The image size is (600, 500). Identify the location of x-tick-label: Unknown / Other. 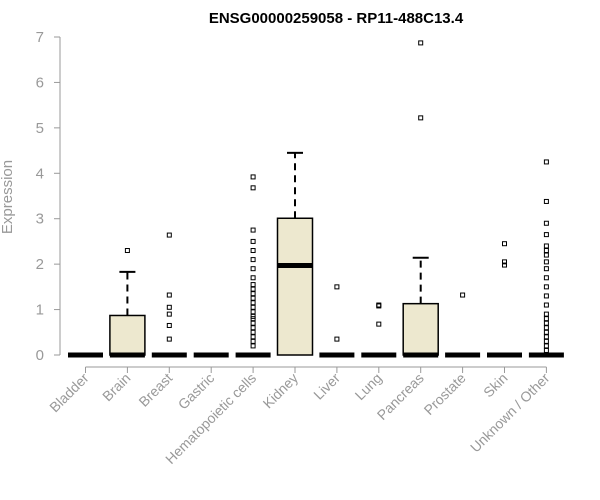
(510, 413).